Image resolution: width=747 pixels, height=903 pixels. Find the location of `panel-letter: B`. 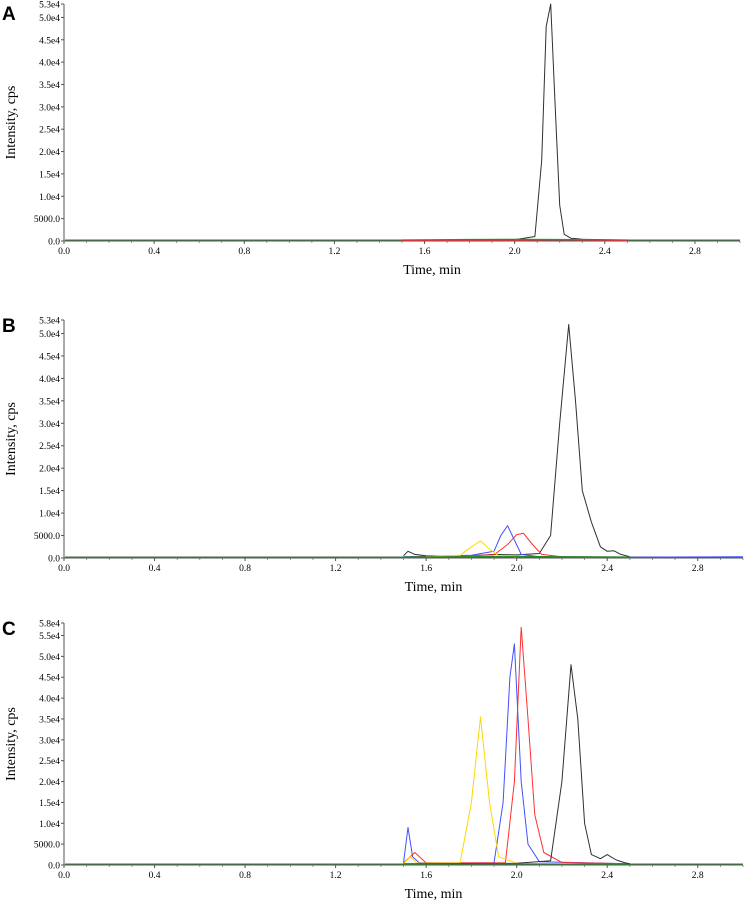

panel-letter: B is located at coordinates (9, 326).